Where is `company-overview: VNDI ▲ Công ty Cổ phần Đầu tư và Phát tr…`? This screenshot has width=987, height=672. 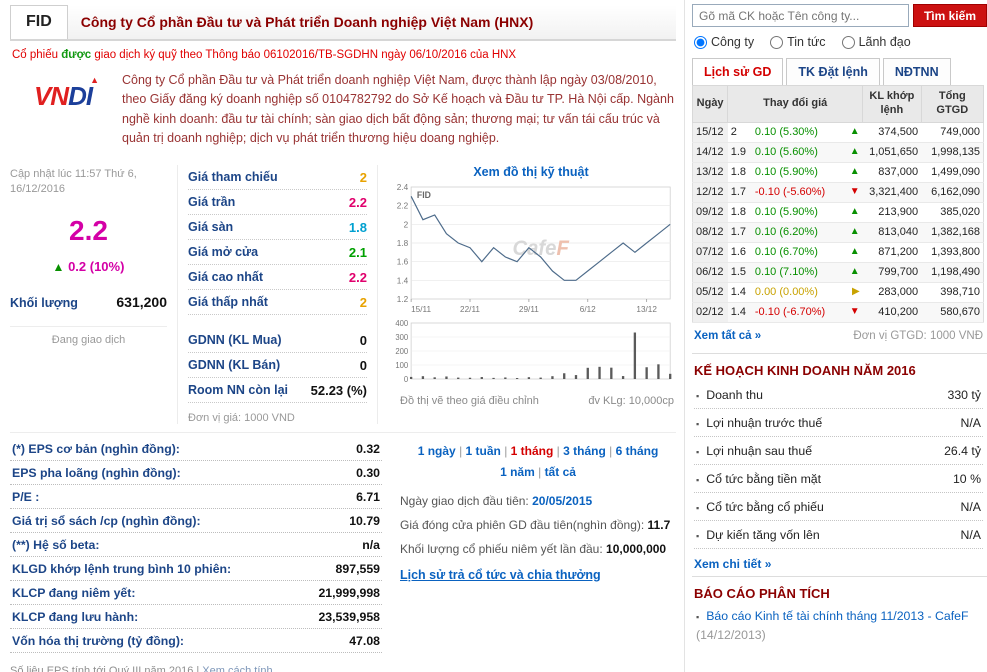 company-overview: VNDI ▲ Công ty Cổ phần Đầu tư và Phát tr… is located at coordinates (343, 112).